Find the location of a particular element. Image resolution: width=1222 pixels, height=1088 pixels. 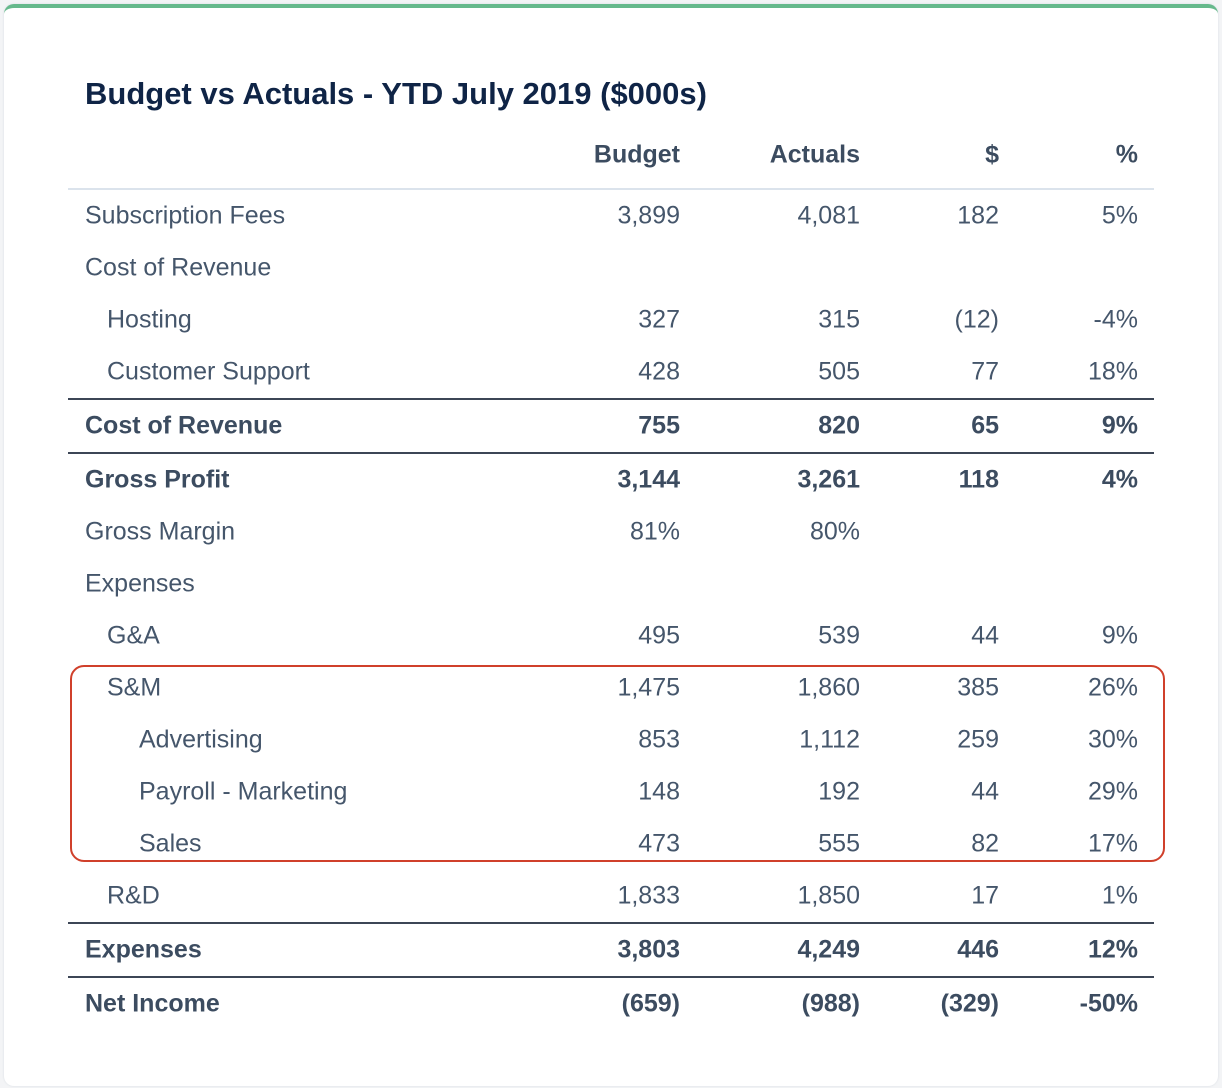

cell-variance-pct: 17% is located at coordinates (1112, 843).